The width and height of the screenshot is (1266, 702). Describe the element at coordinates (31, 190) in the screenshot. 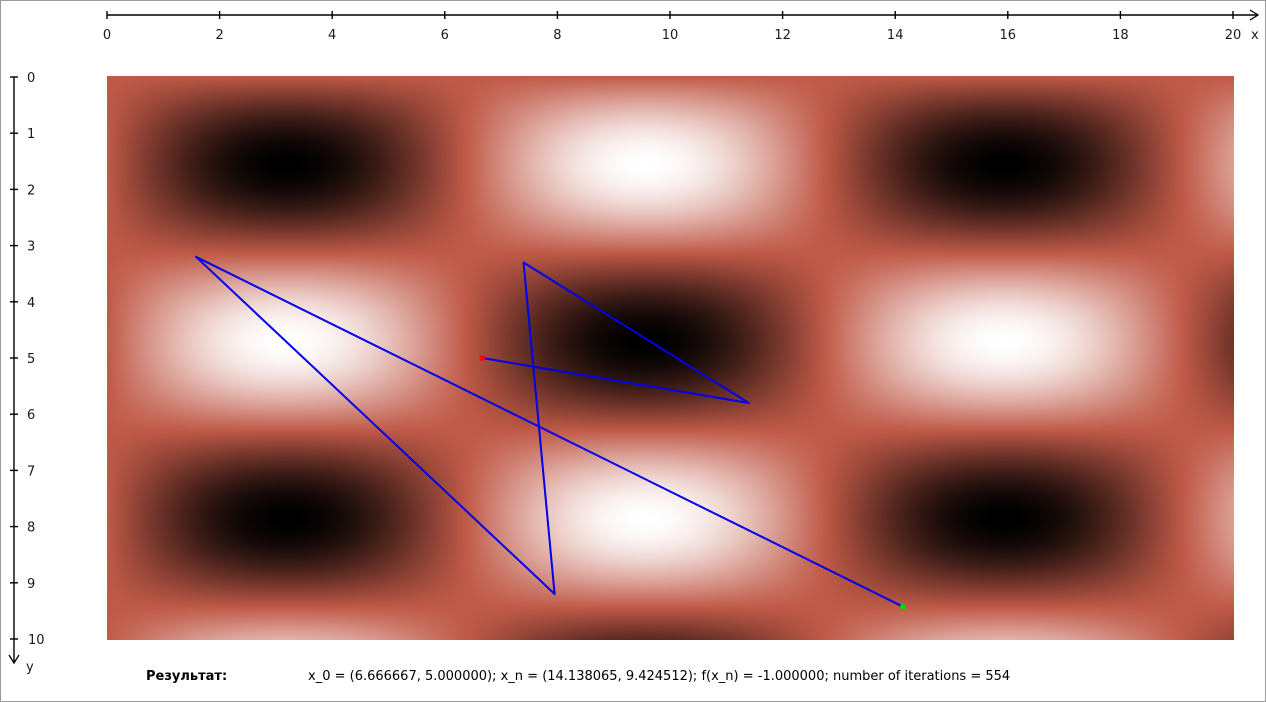

I see `y-tick-label: 2` at that location.